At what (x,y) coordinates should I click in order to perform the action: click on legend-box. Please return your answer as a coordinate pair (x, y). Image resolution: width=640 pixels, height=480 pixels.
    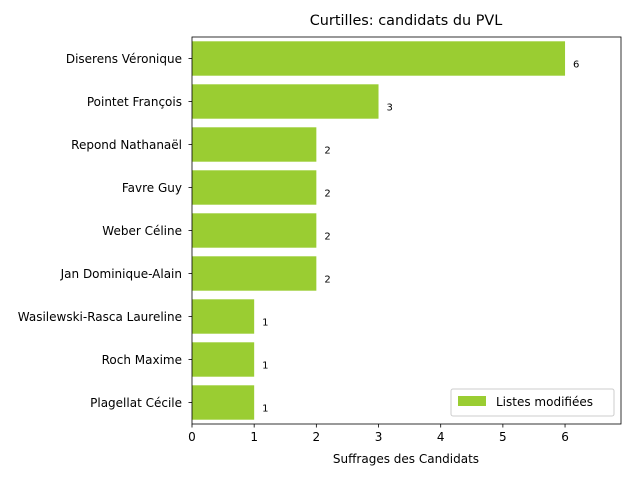
    Looking at the image, I should click on (532, 402).